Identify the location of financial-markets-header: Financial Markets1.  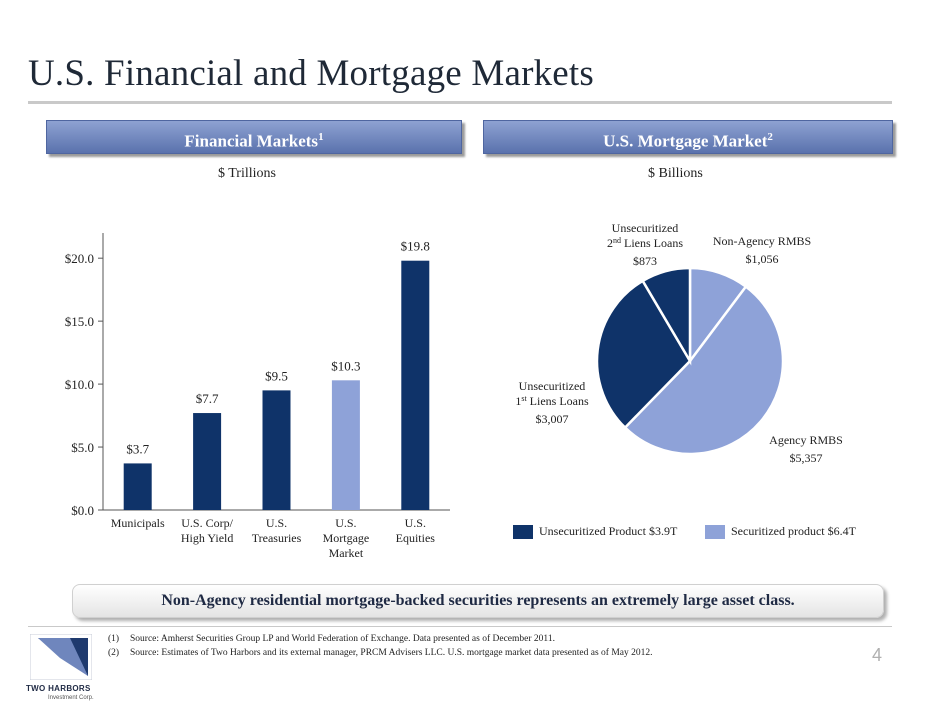
(254, 137).